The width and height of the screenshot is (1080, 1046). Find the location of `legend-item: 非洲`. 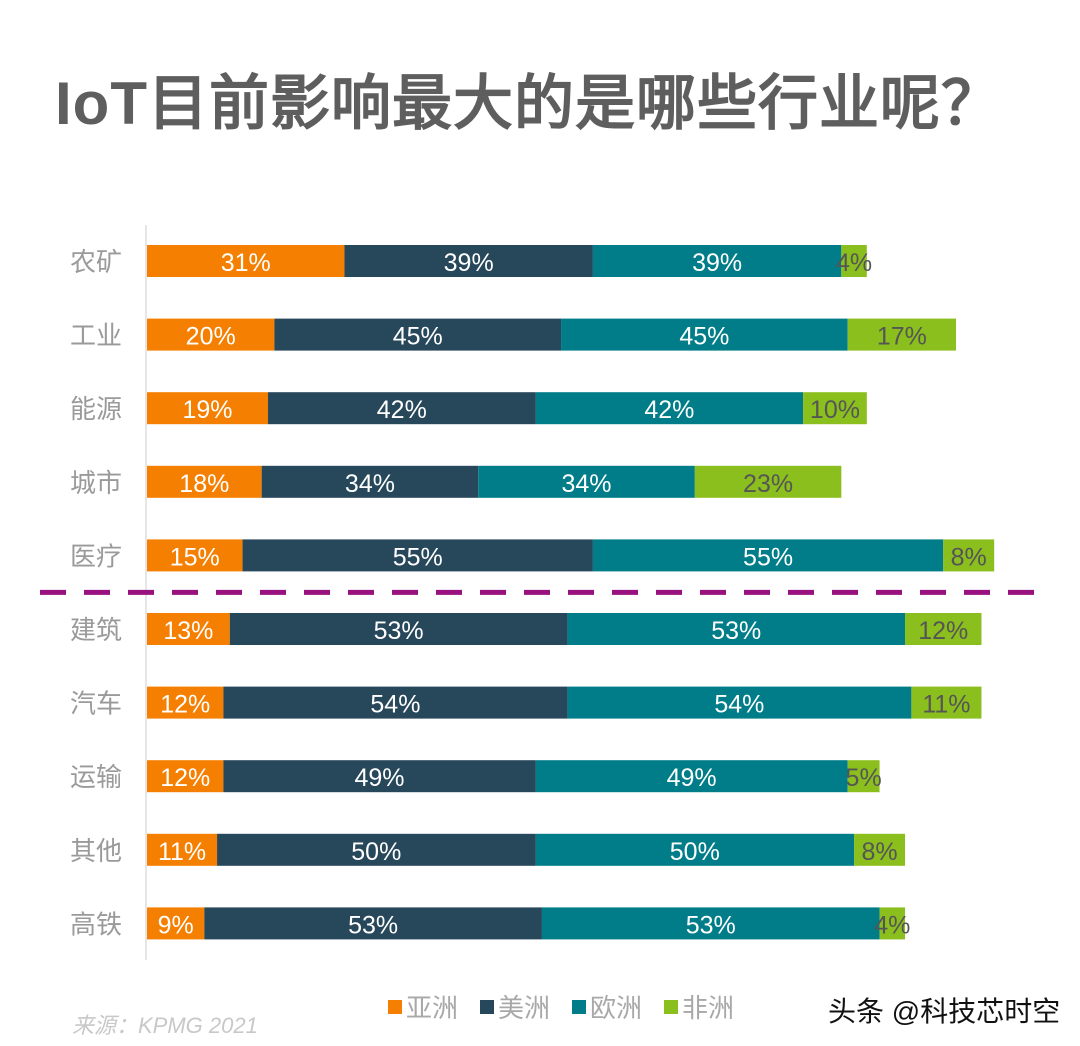

legend-item: 非洲 is located at coordinates (699, 1006).